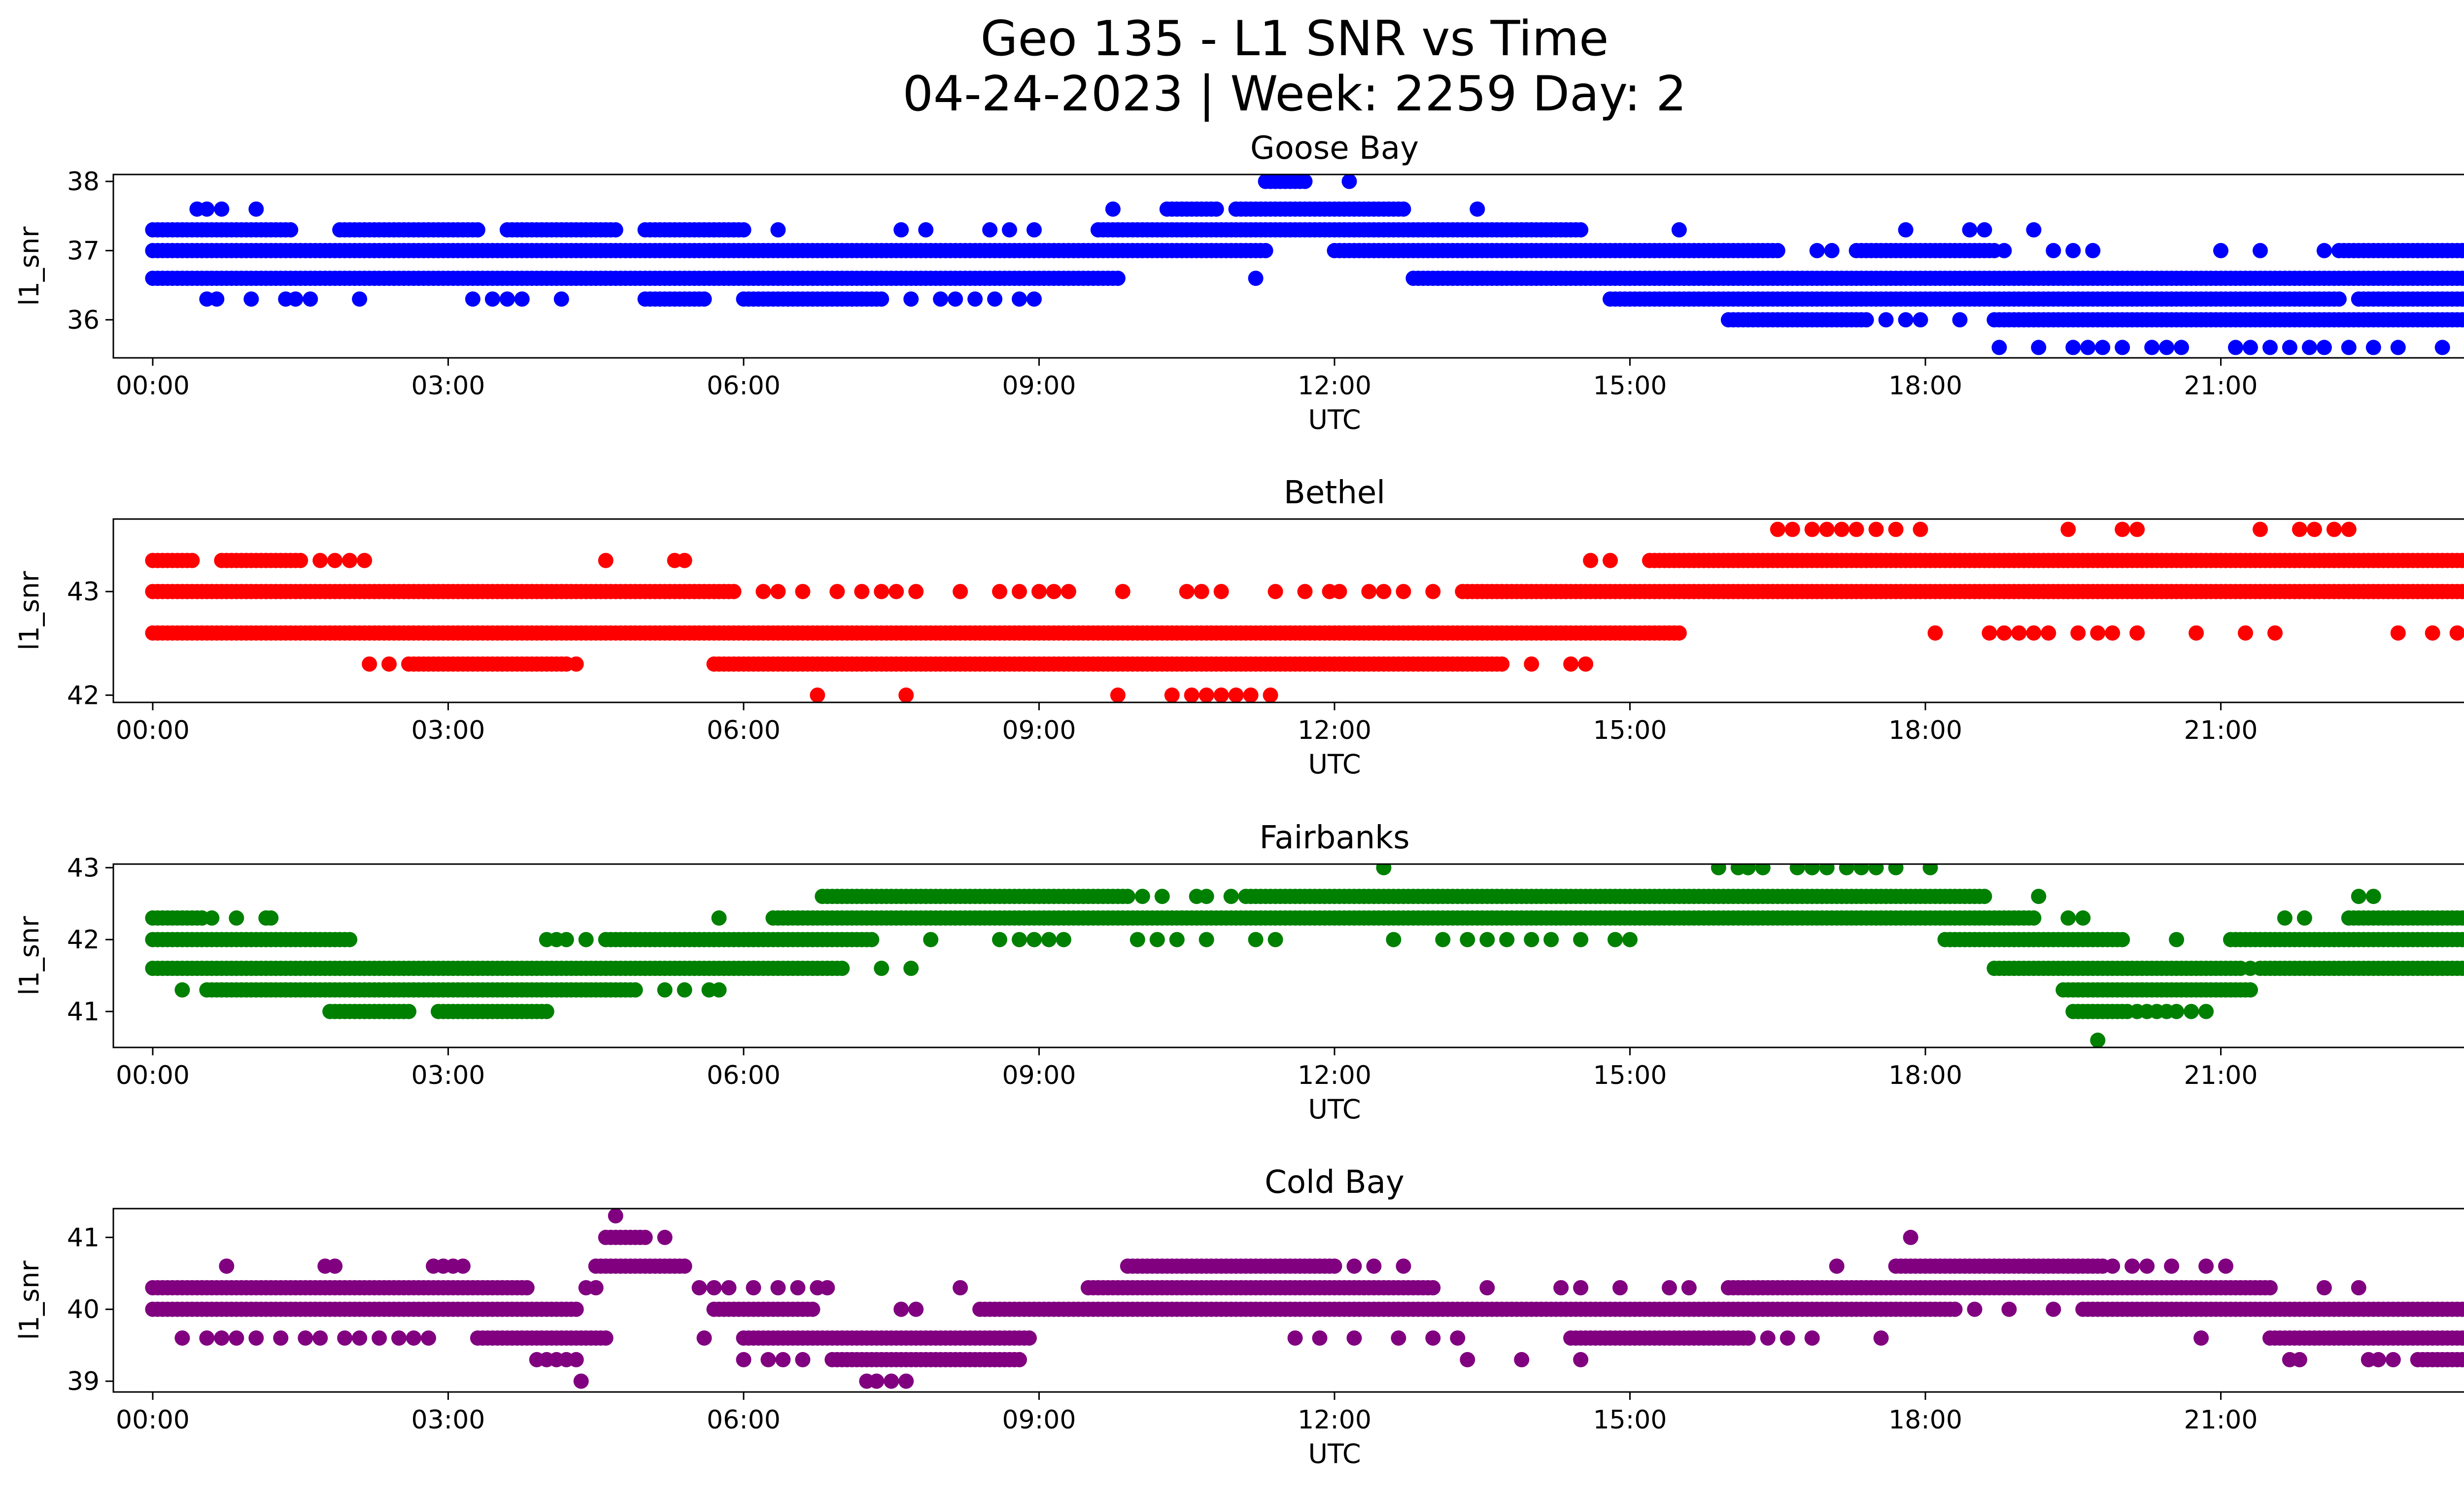 This screenshot has width=2464, height=1495. I want to click on y-tick-label: 42, so click(83, 695).